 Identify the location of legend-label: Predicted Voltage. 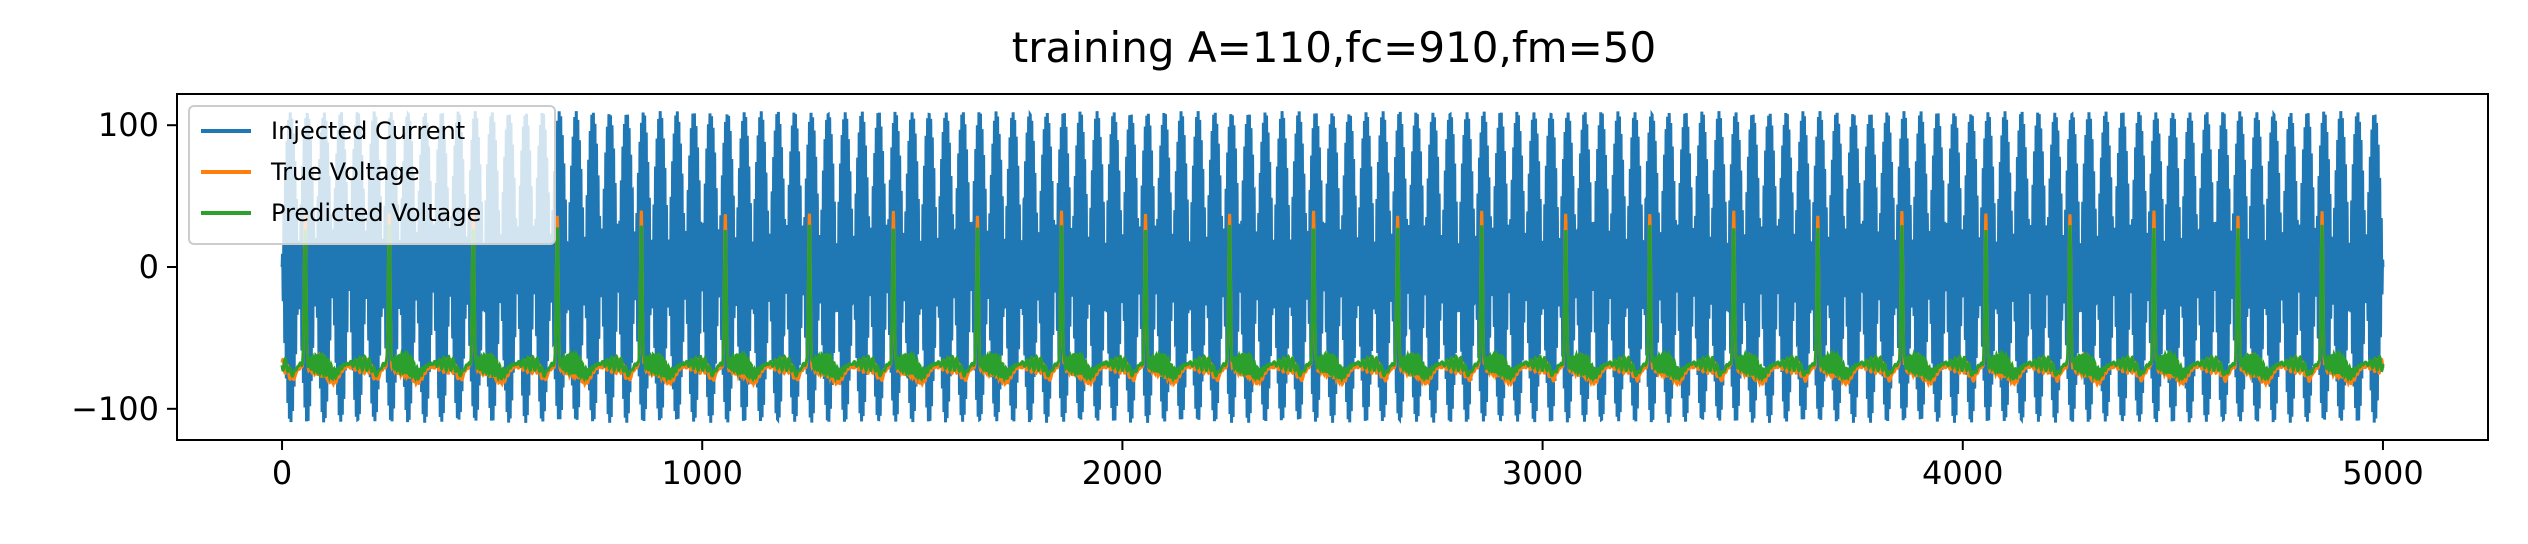
(376, 213).